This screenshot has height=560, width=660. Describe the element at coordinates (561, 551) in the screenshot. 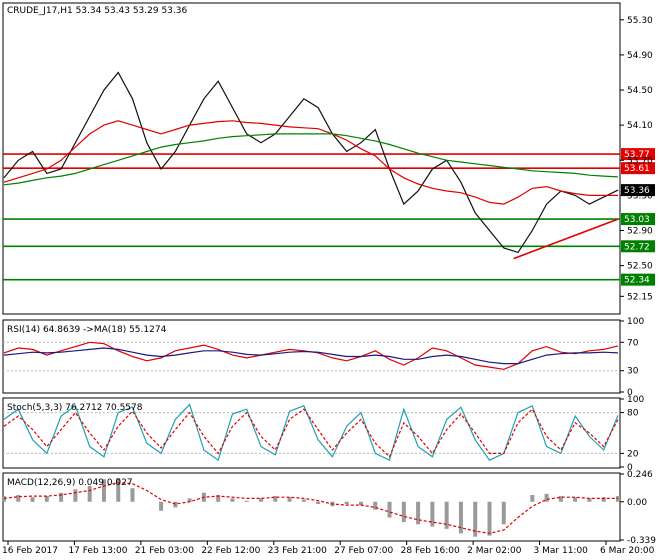

I see `x-tick-label: 3 Mar 11:00` at that location.